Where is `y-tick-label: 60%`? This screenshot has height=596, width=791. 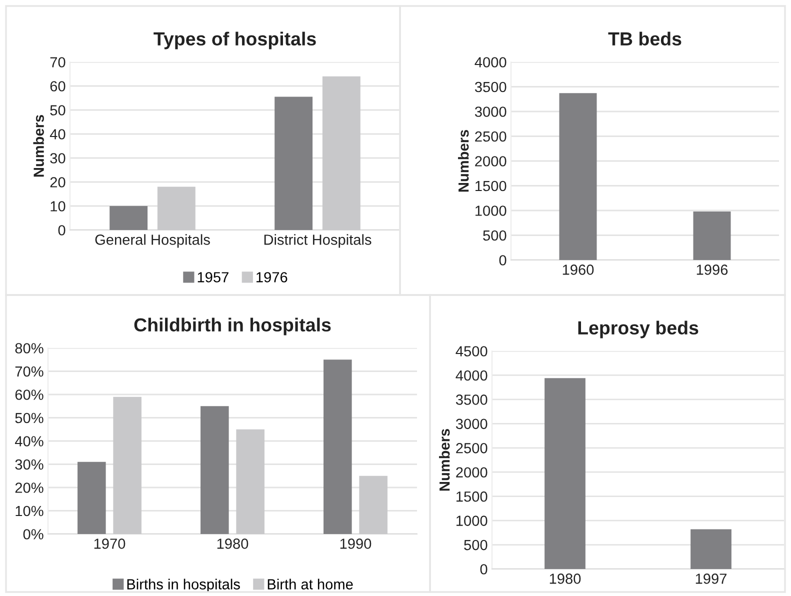 y-tick-label: 60% is located at coordinates (29, 395).